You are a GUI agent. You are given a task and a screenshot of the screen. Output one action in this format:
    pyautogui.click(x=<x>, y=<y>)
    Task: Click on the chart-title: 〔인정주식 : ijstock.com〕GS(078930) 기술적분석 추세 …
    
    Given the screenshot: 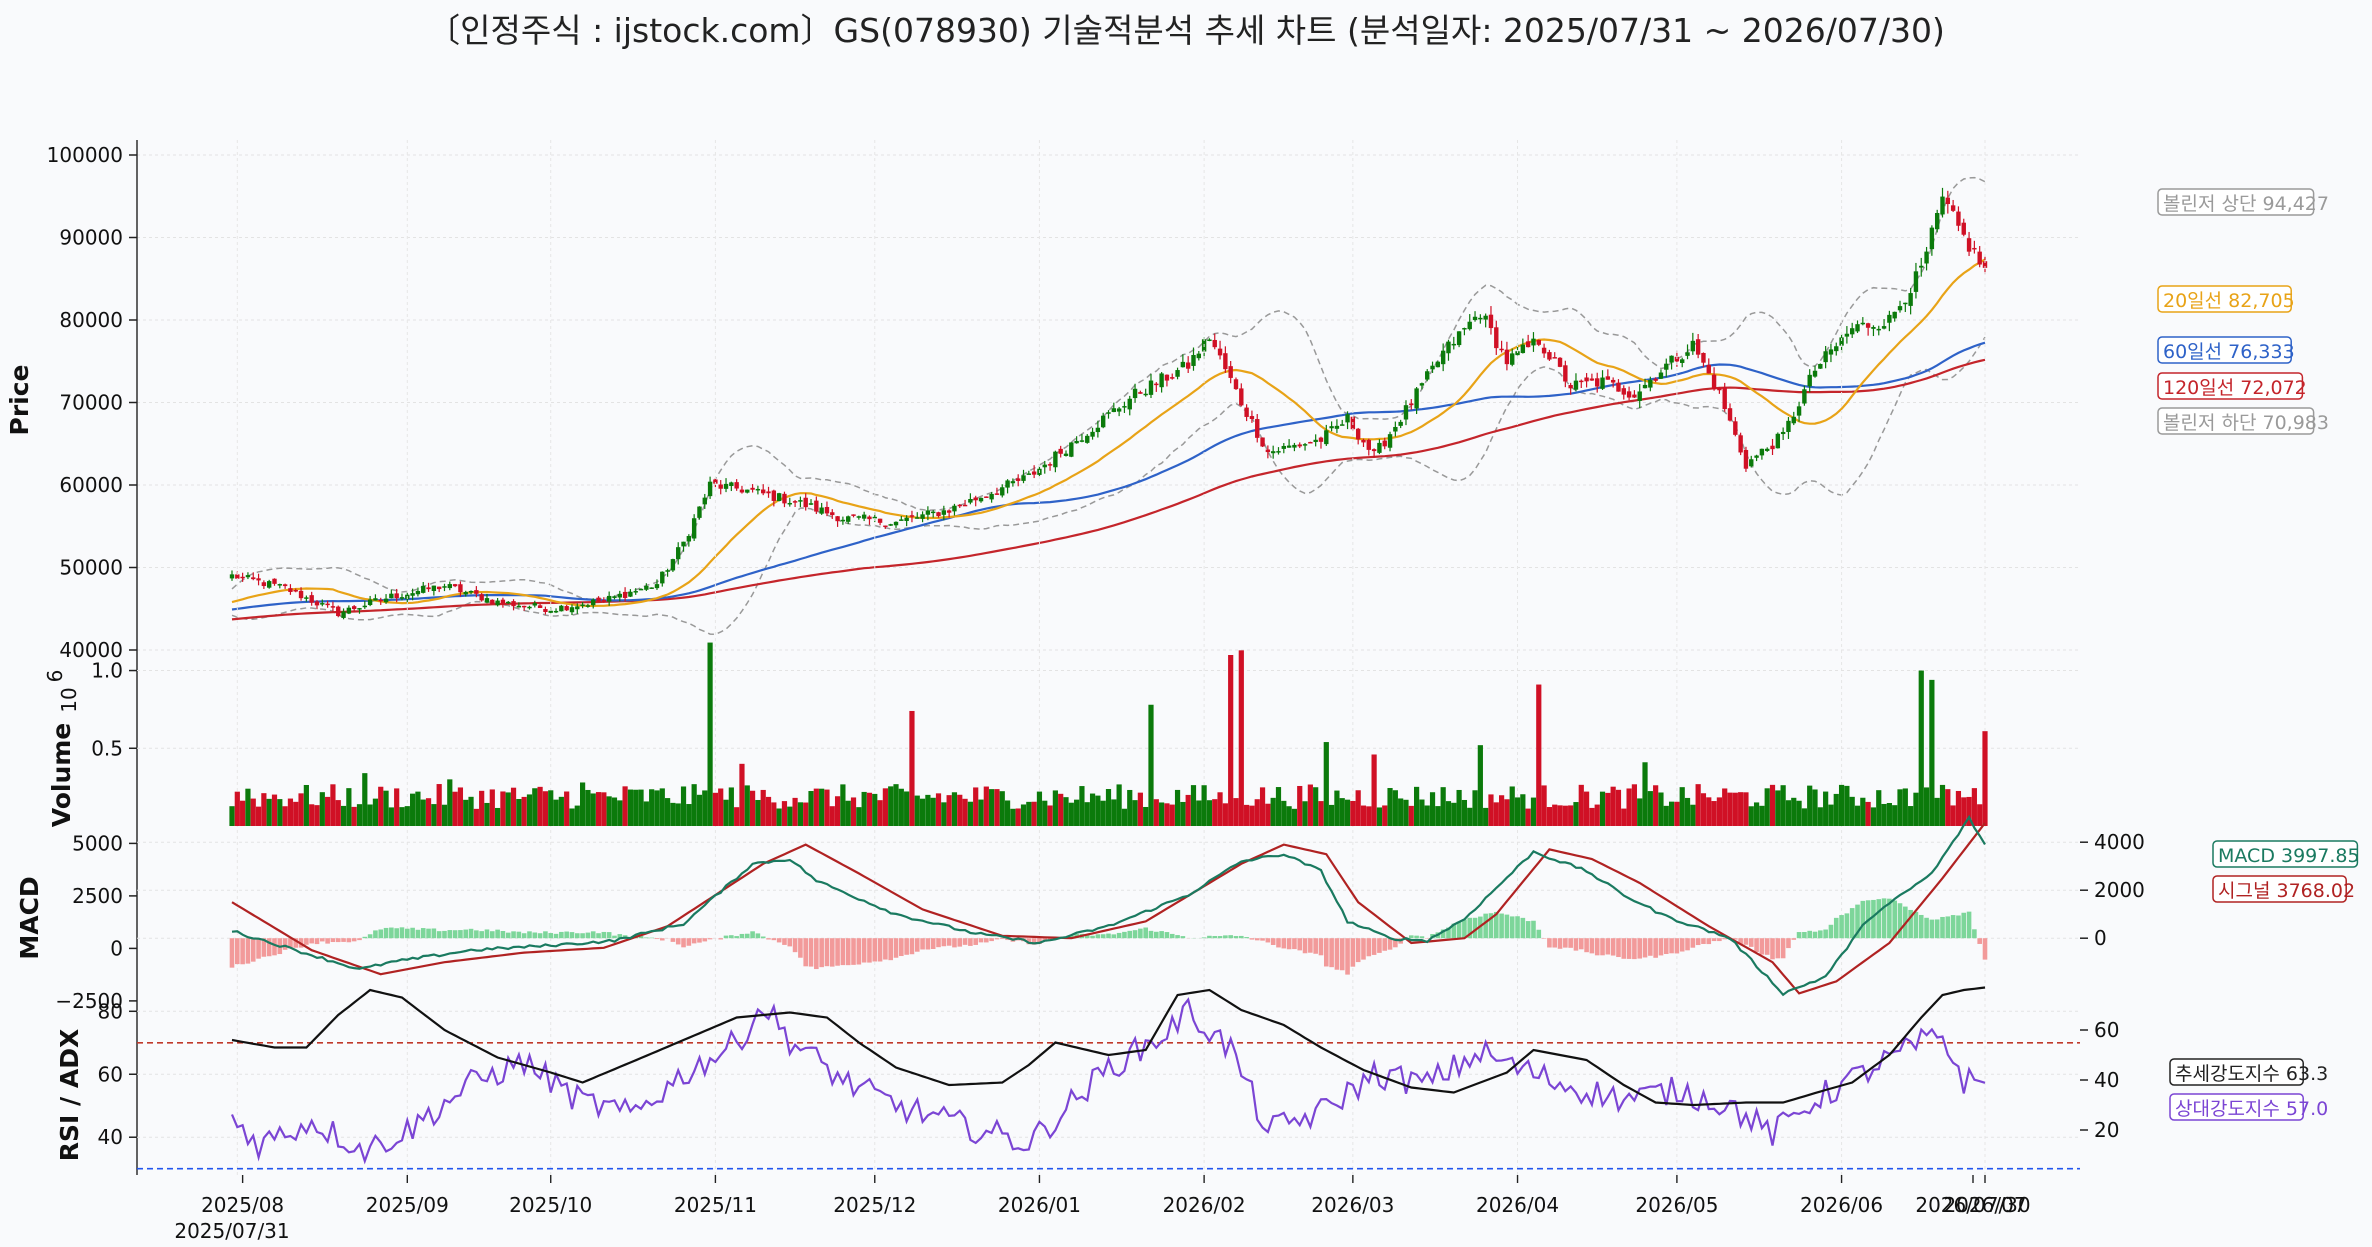 What is the action you would take?
    pyautogui.click(x=1186, y=30)
    